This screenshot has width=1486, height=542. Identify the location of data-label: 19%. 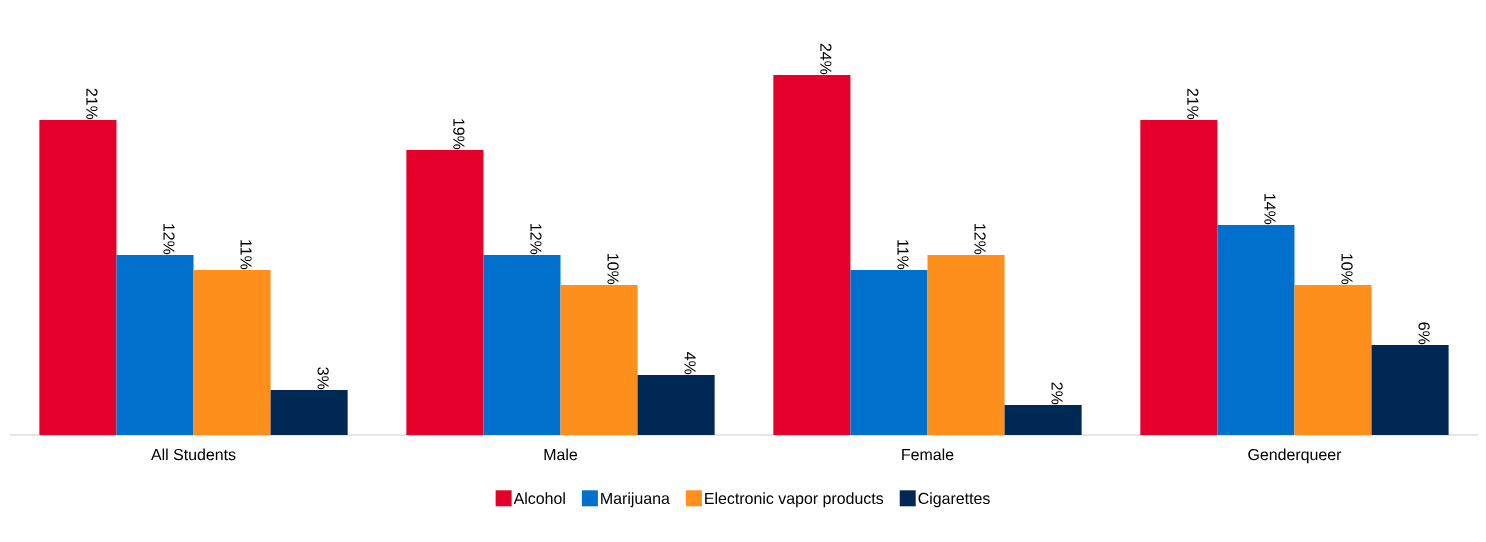
(459, 134).